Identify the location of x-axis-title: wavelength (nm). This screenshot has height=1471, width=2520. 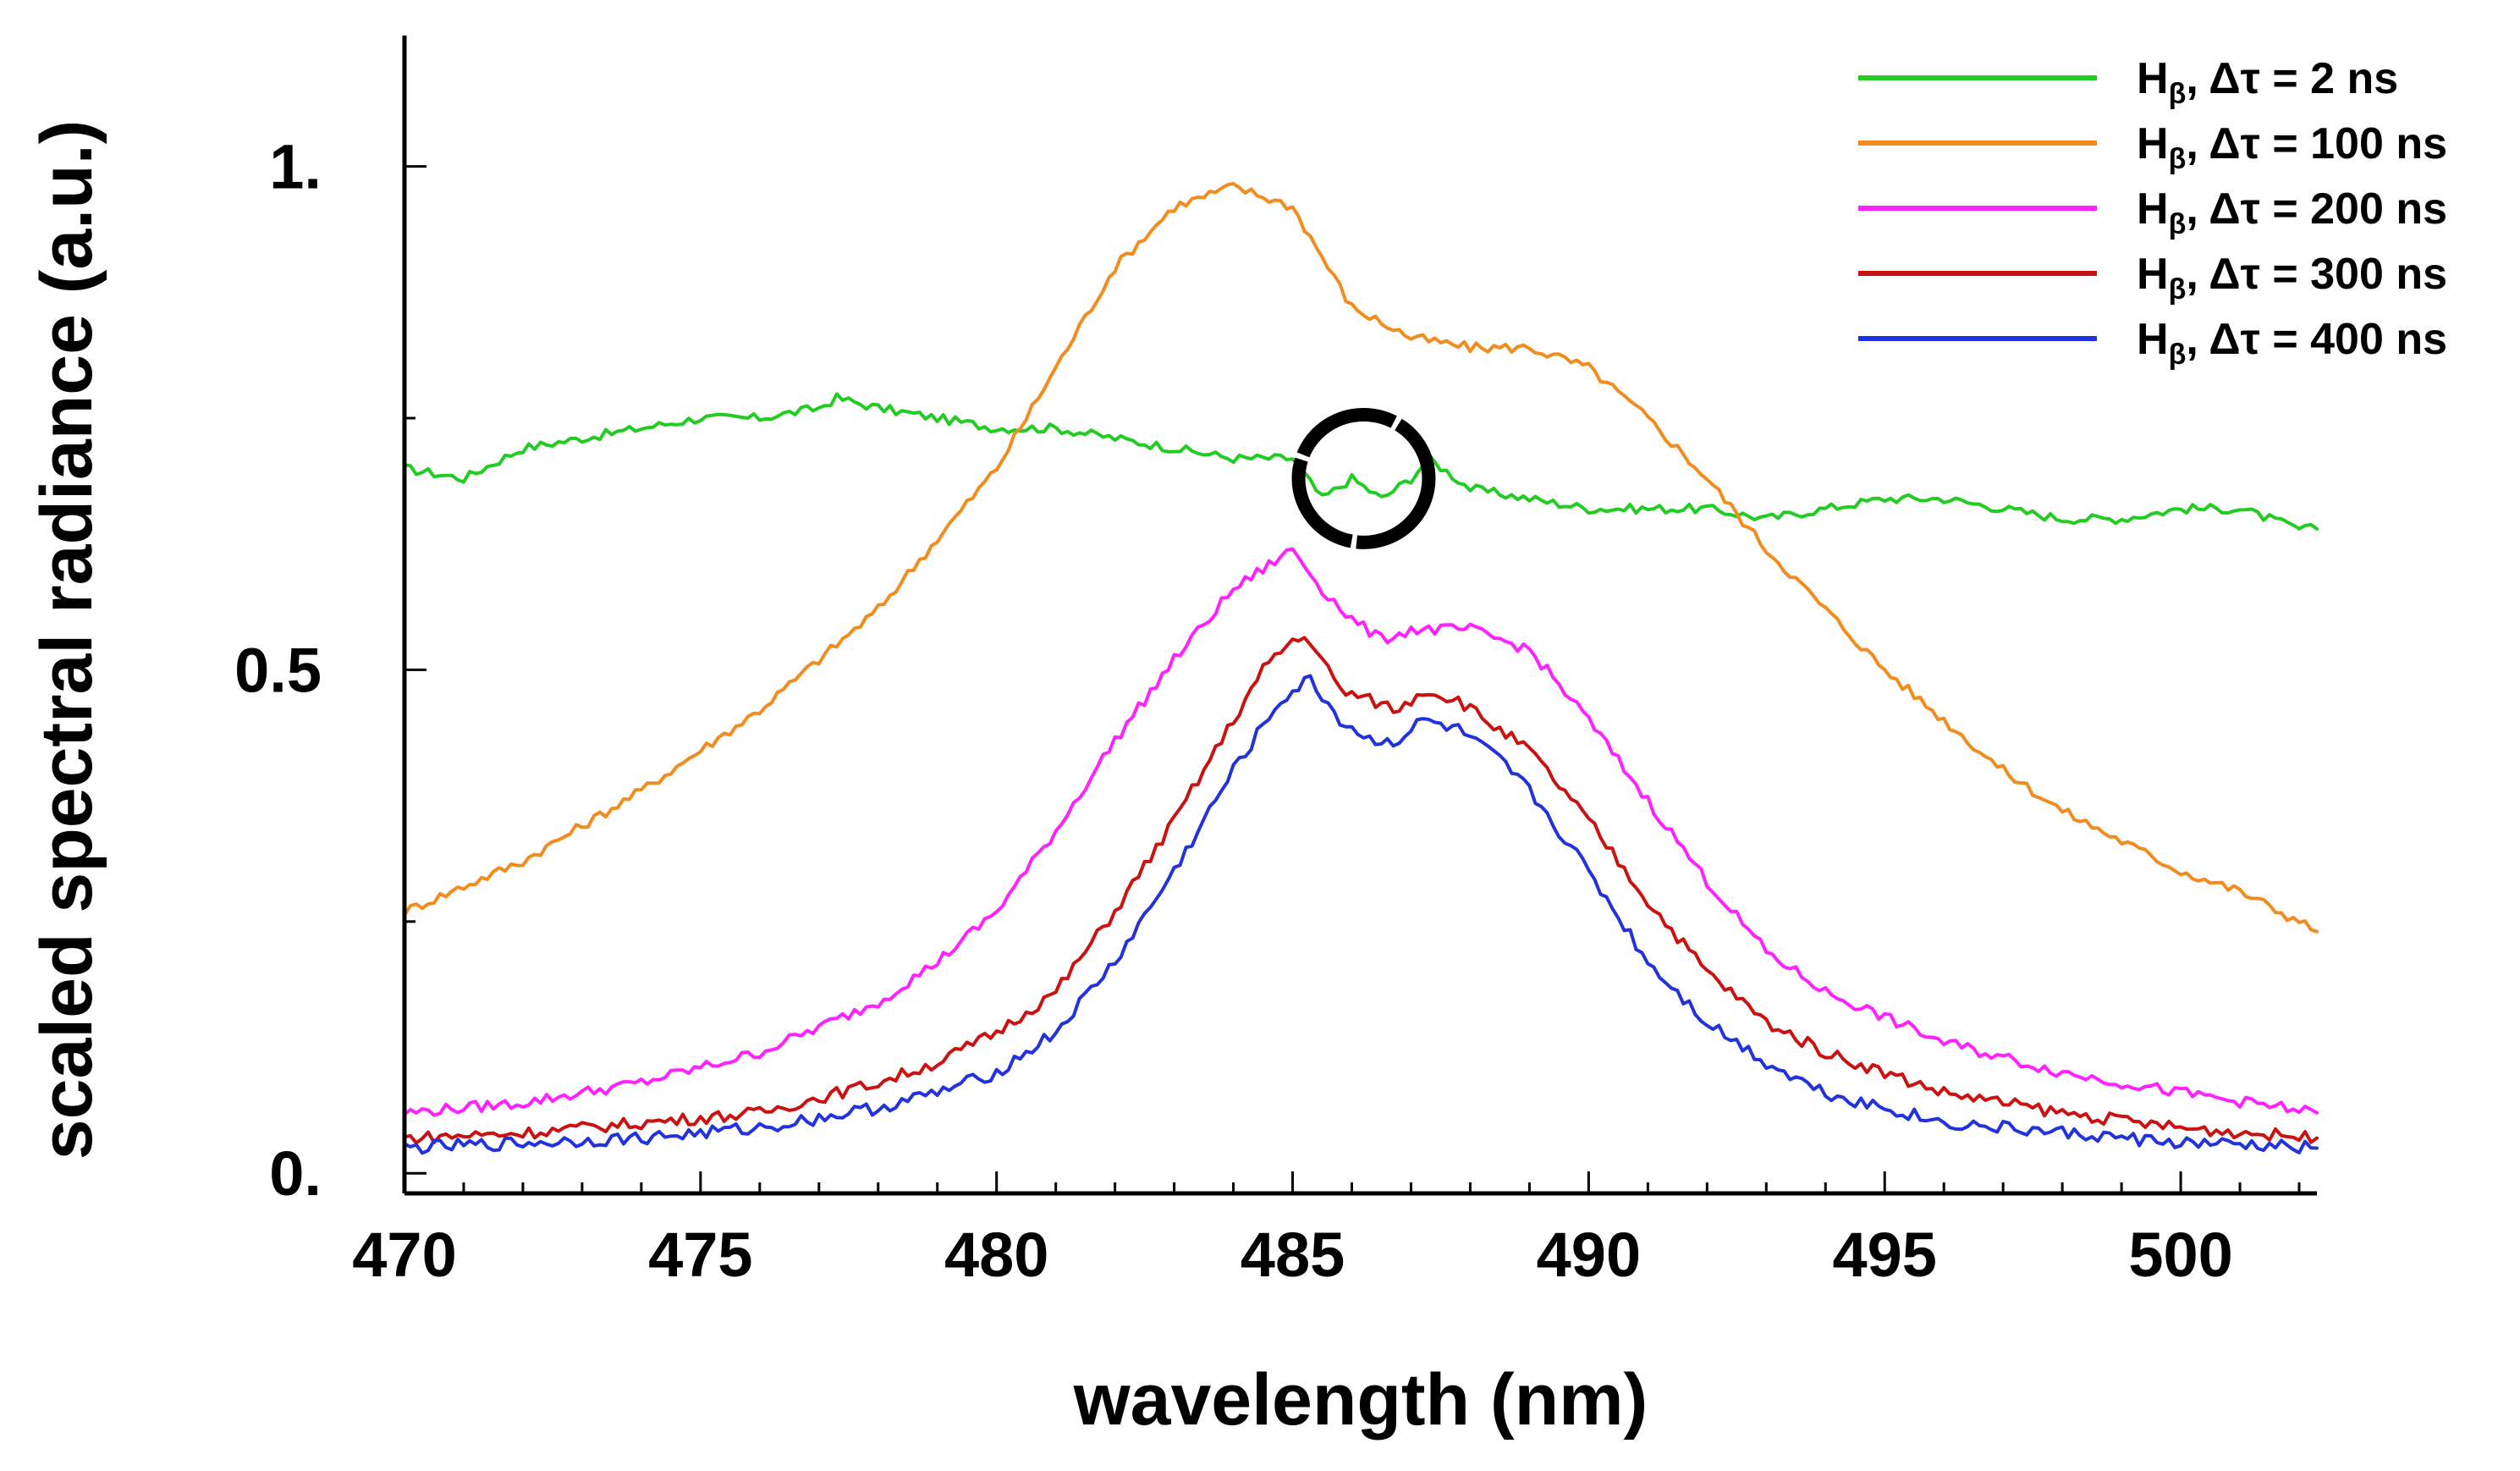
(1360, 1400).